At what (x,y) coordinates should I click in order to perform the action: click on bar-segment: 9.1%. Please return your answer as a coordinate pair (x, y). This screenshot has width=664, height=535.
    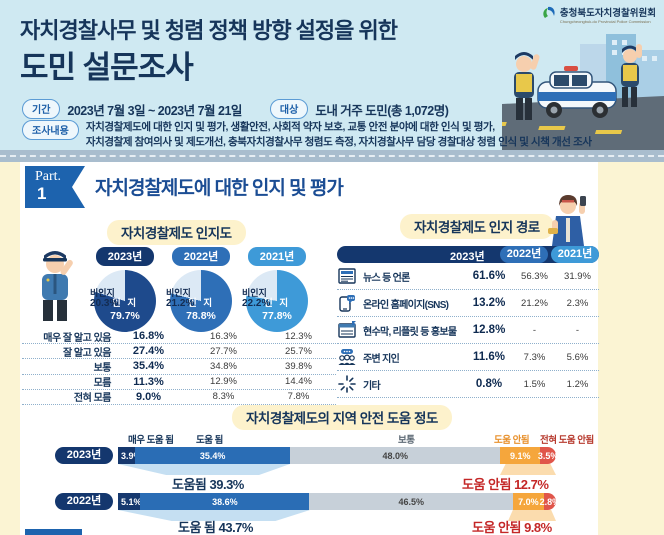
    Looking at the image, I should click on (520, 455).